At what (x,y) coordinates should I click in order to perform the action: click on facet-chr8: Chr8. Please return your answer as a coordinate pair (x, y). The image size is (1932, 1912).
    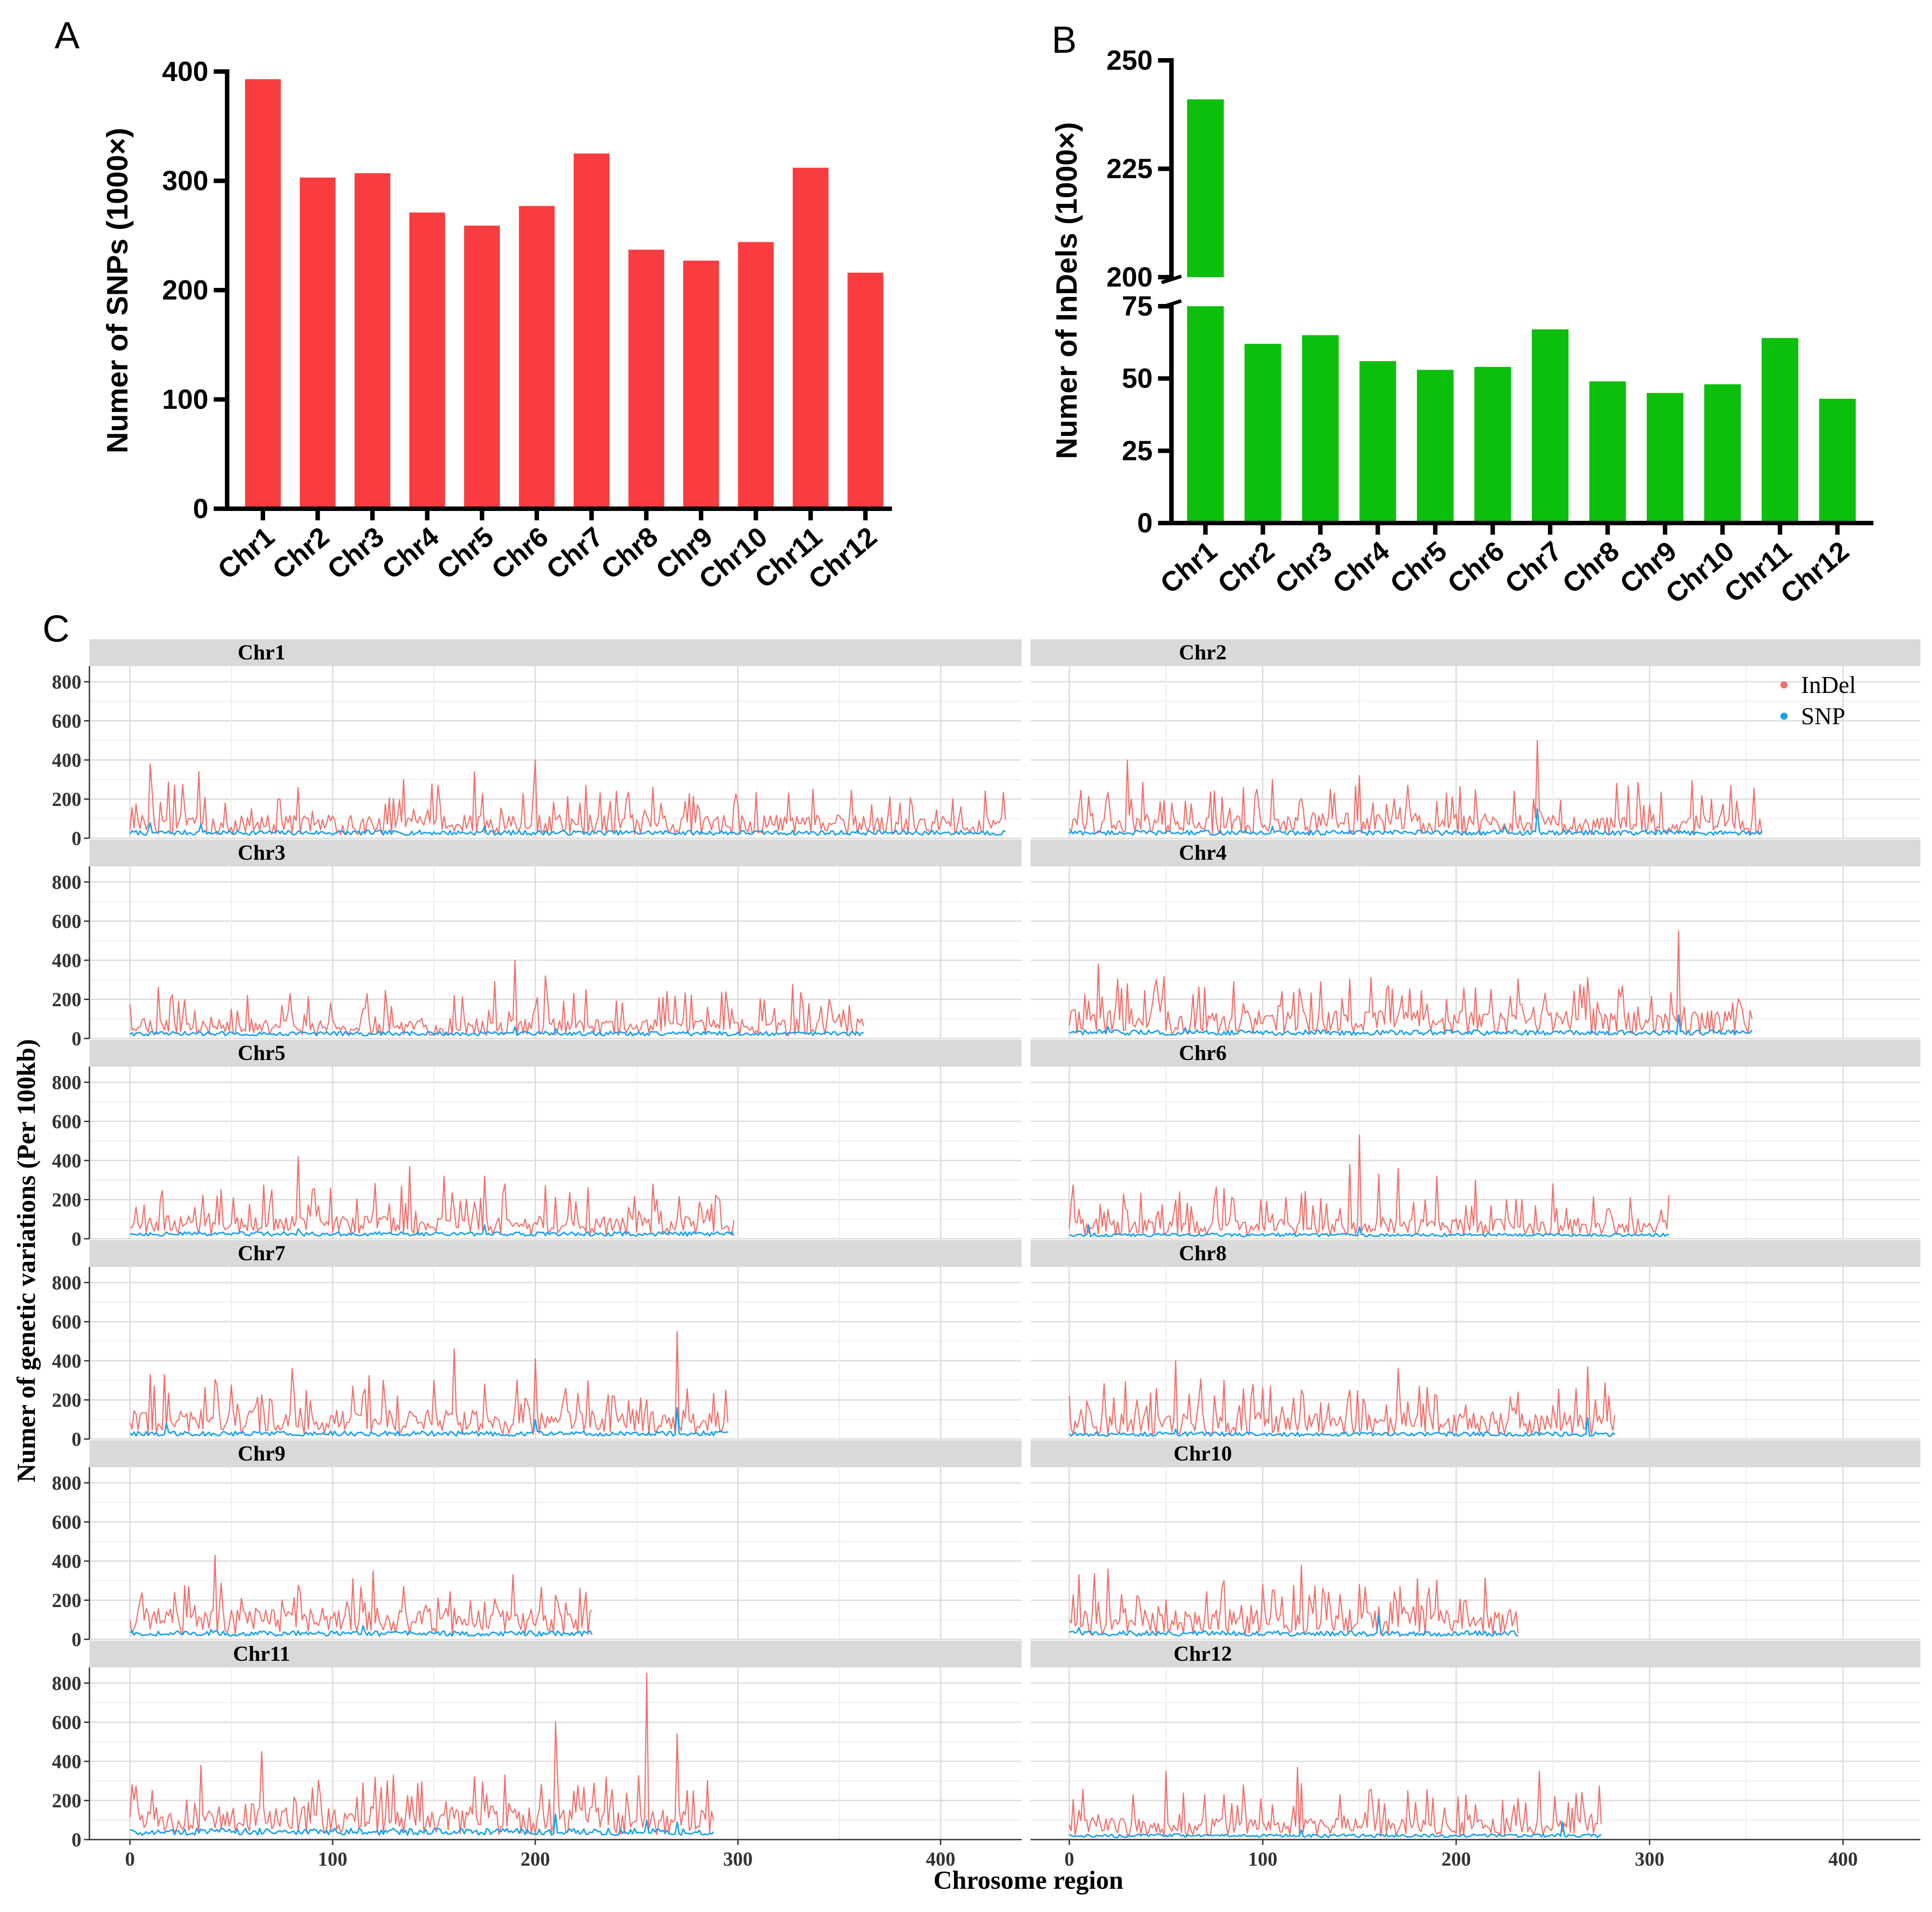
    Looking at the image, I should click on (1476, 1340).